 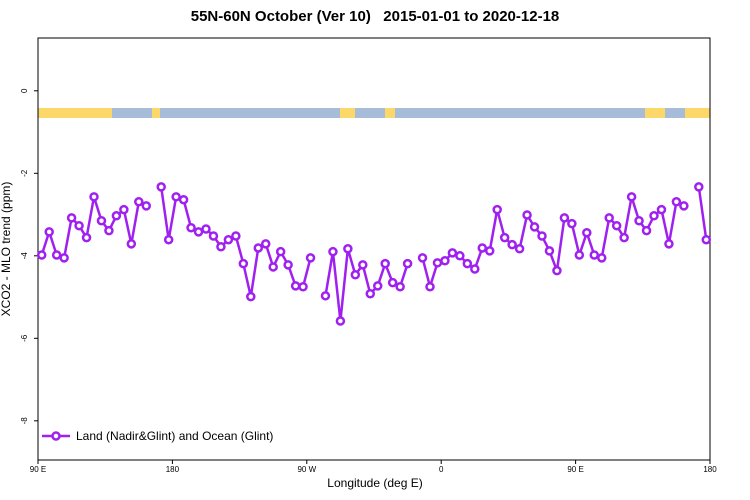 I want to click on legend: Land (Nadir&Glint) and Ocean (Glint), so click(x=157, y=436).